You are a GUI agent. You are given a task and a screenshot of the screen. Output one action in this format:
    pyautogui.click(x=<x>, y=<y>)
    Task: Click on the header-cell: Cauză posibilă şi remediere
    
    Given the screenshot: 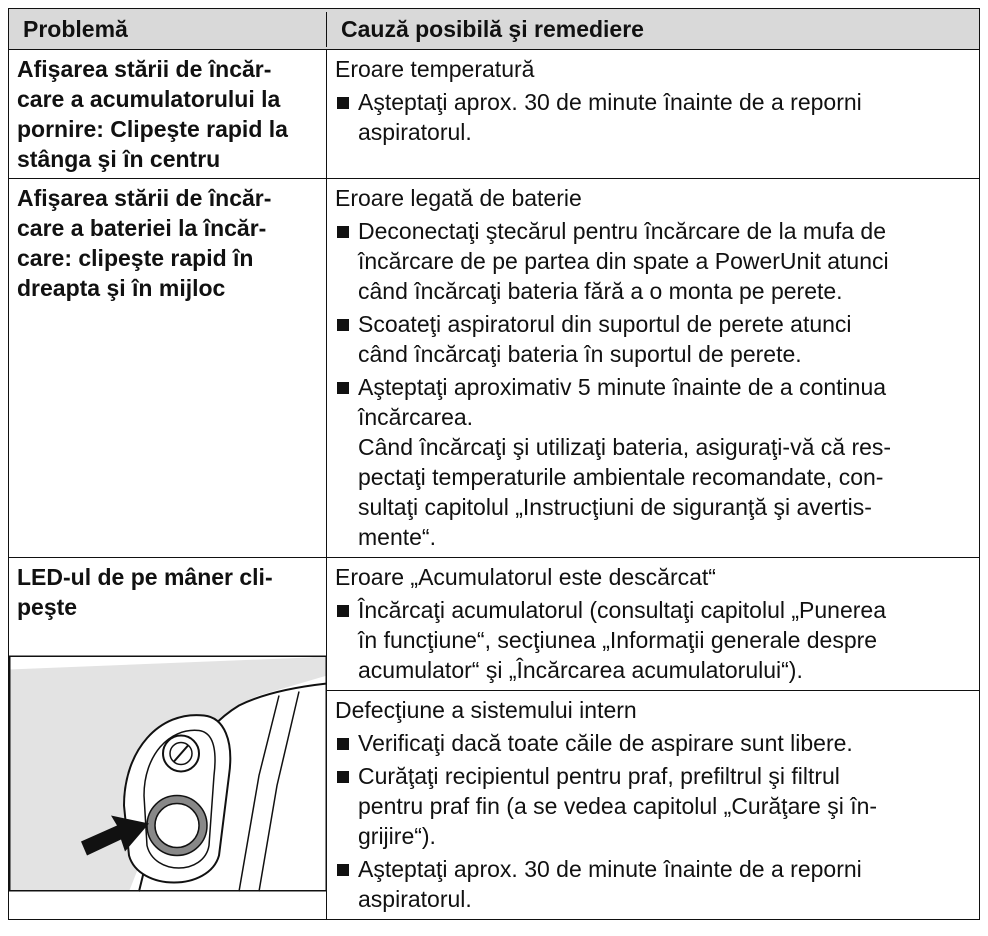 What is the action you would take?
    pyautogui.click(x=492, y=28)
    